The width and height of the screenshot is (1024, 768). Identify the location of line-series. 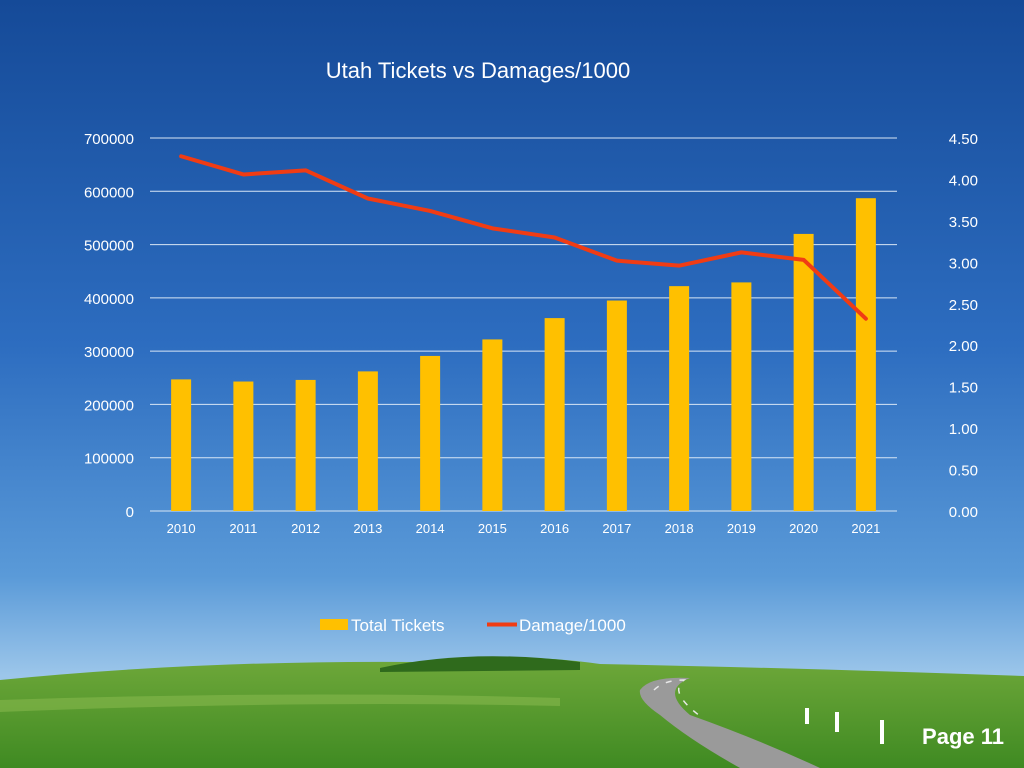
(523, 237).